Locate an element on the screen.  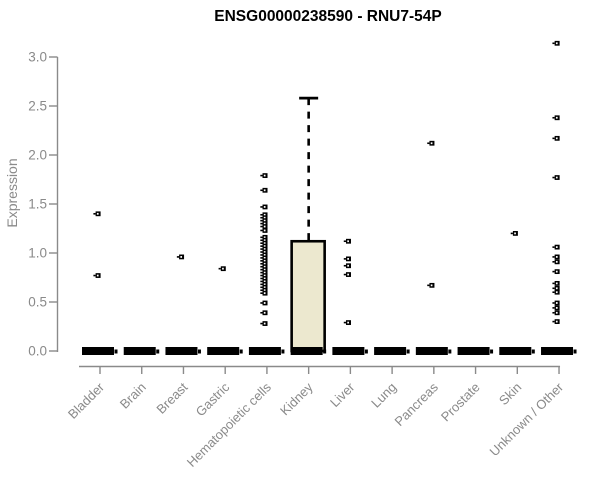
y-tick-label: 0.0 is located at coordinates (37, 351).